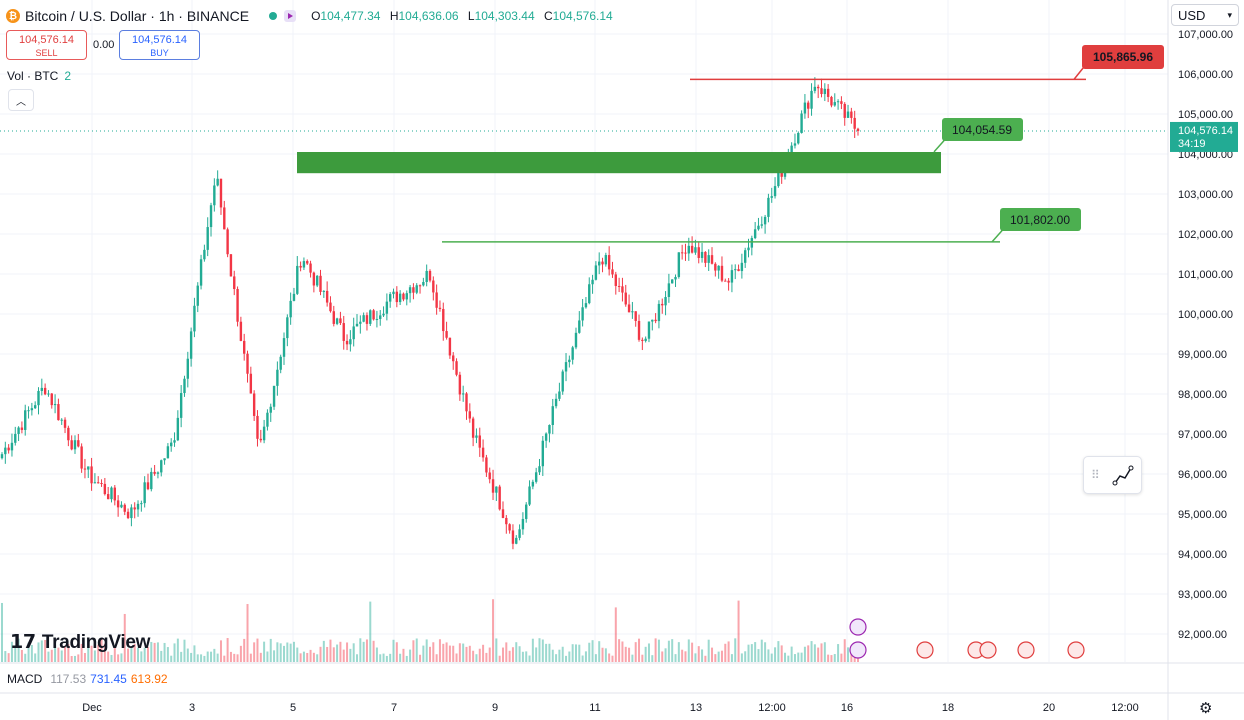  I want to click on spread-value: 0.00, so click(104, 45).